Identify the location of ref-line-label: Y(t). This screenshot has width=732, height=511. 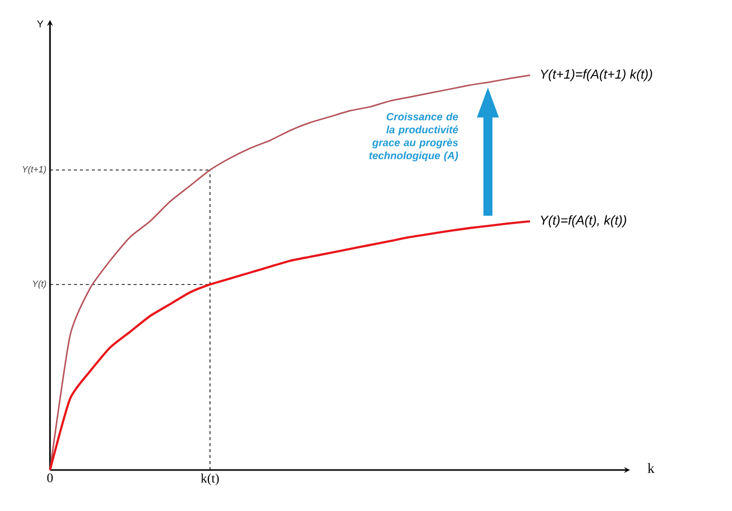
(39, 284).